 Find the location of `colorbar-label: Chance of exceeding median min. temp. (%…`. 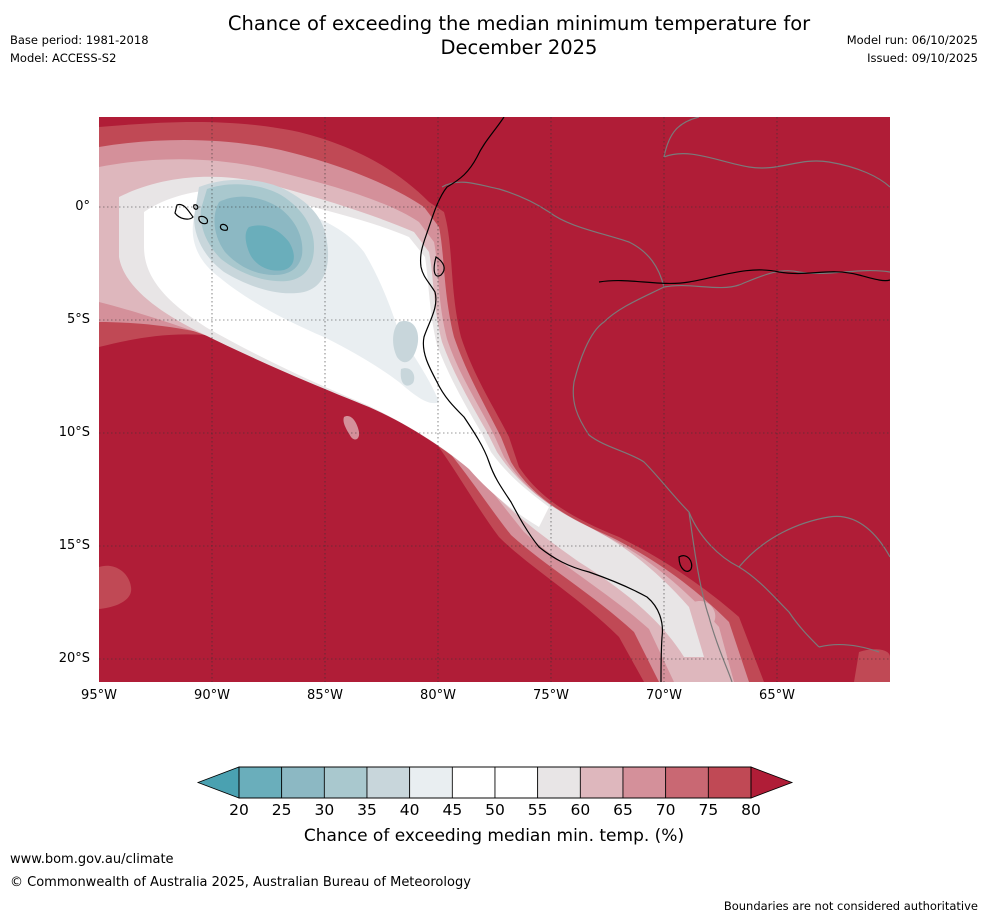

colorbar-label: Chance of exceeding median min. temp. (%… is located at coordinates (494, 836).